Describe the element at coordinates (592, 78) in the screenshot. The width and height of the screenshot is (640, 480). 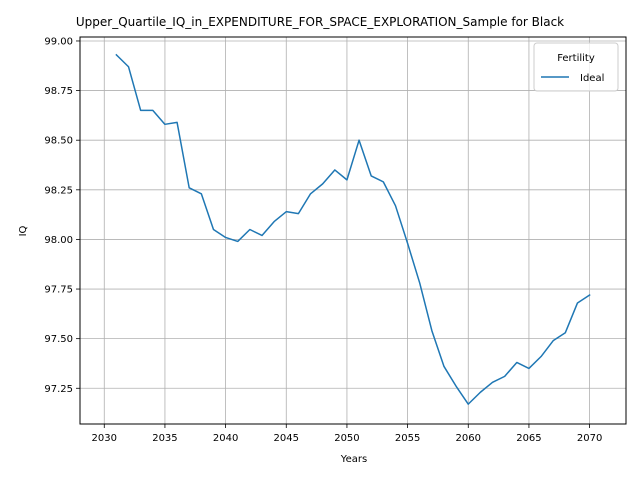
I see `legend-label-ideal: Ideal` at that location.